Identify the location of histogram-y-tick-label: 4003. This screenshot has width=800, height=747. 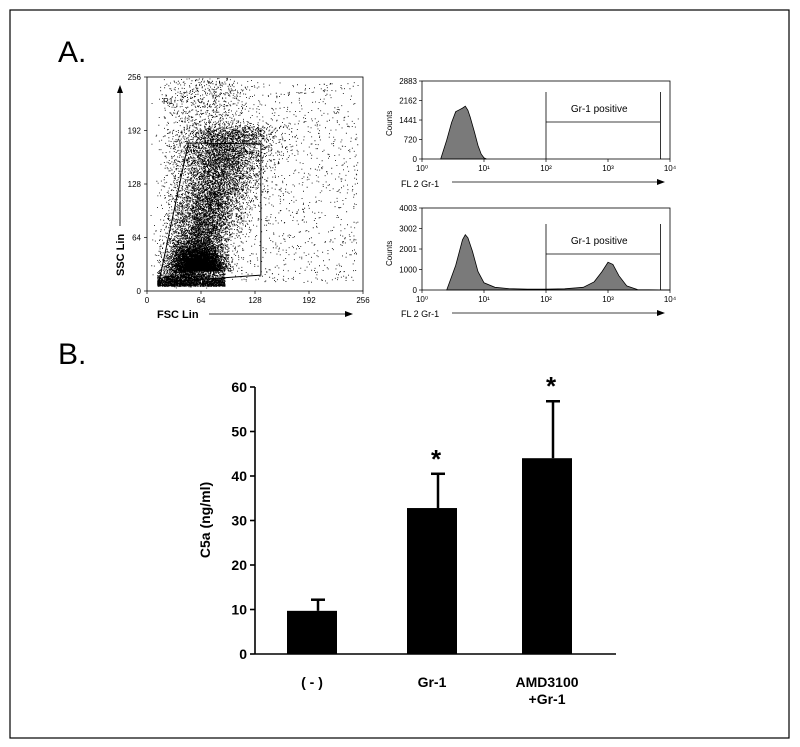
(408, 208).